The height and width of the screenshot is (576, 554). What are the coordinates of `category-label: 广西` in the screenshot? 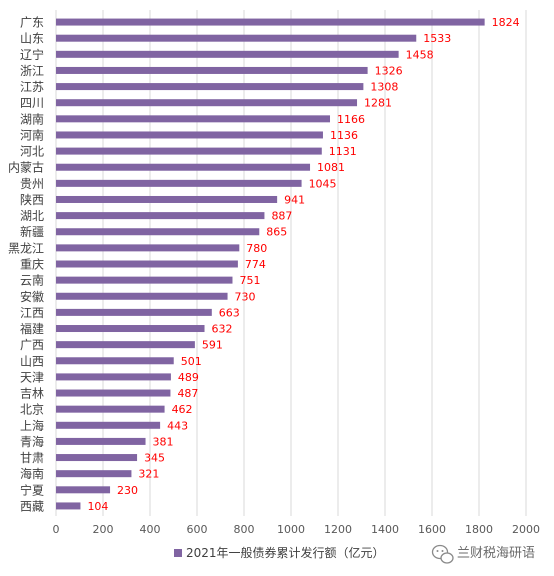 It's located at (32, 345).